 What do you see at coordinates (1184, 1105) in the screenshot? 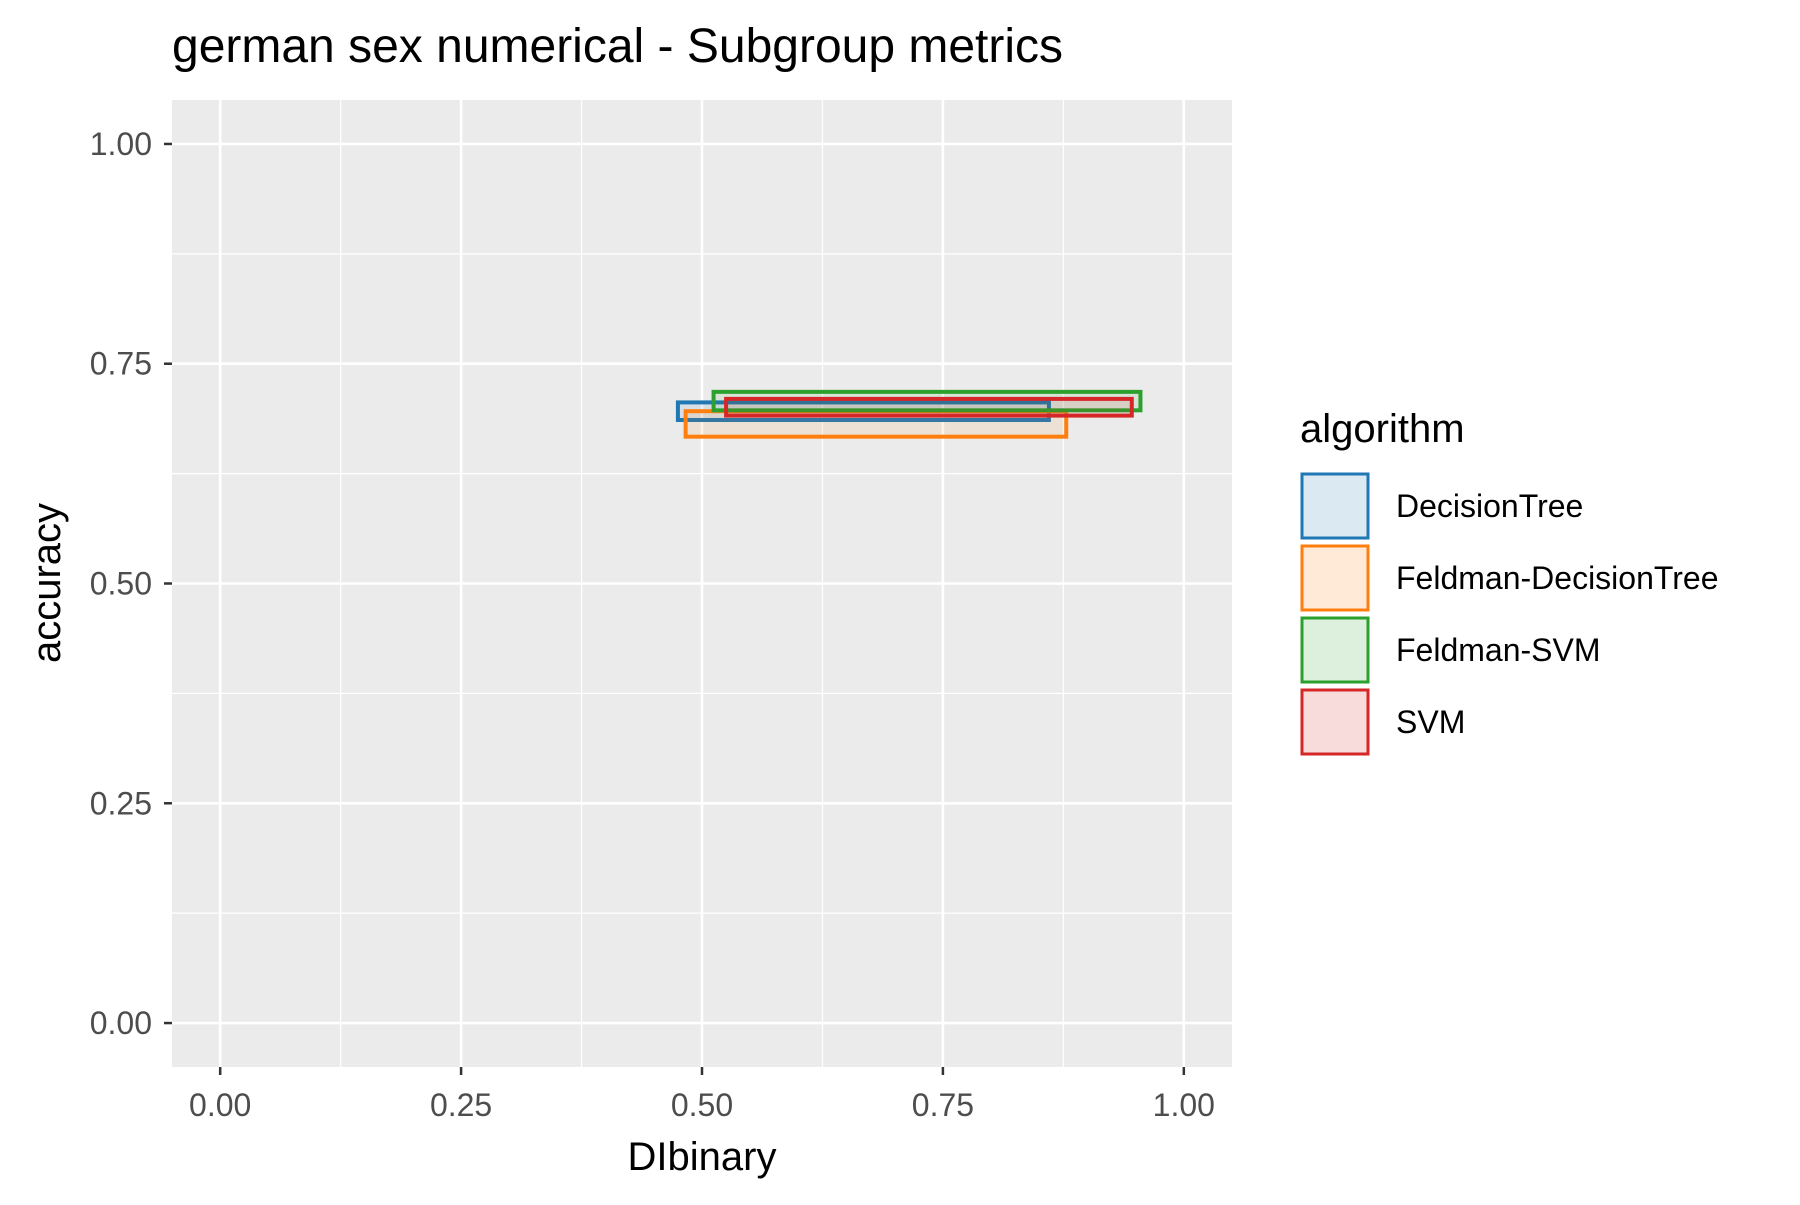
I see `x-tick-label: 1.00` at bounding box center [1184, 1105].